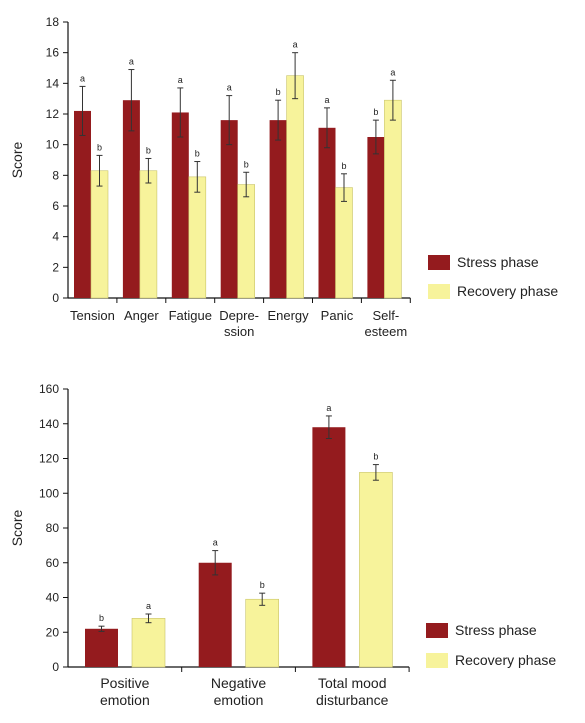 The width and height of the screenshot is (585, 723). I want to click on y-tick-label: 60, so click(53, 563).